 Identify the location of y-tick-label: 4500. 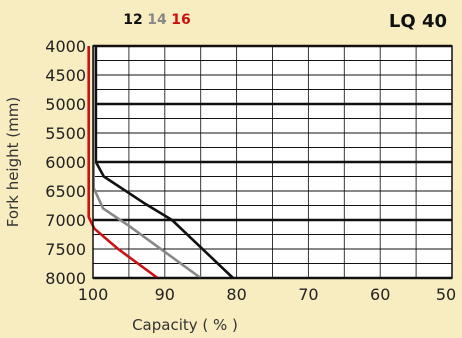
(65, 75).